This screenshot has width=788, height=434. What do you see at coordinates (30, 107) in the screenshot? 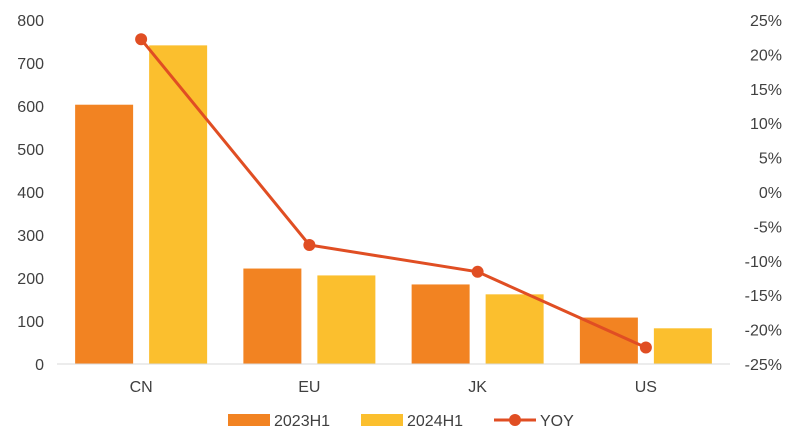
I see `left-tick-label: 600` at bounding box center [30, 107].